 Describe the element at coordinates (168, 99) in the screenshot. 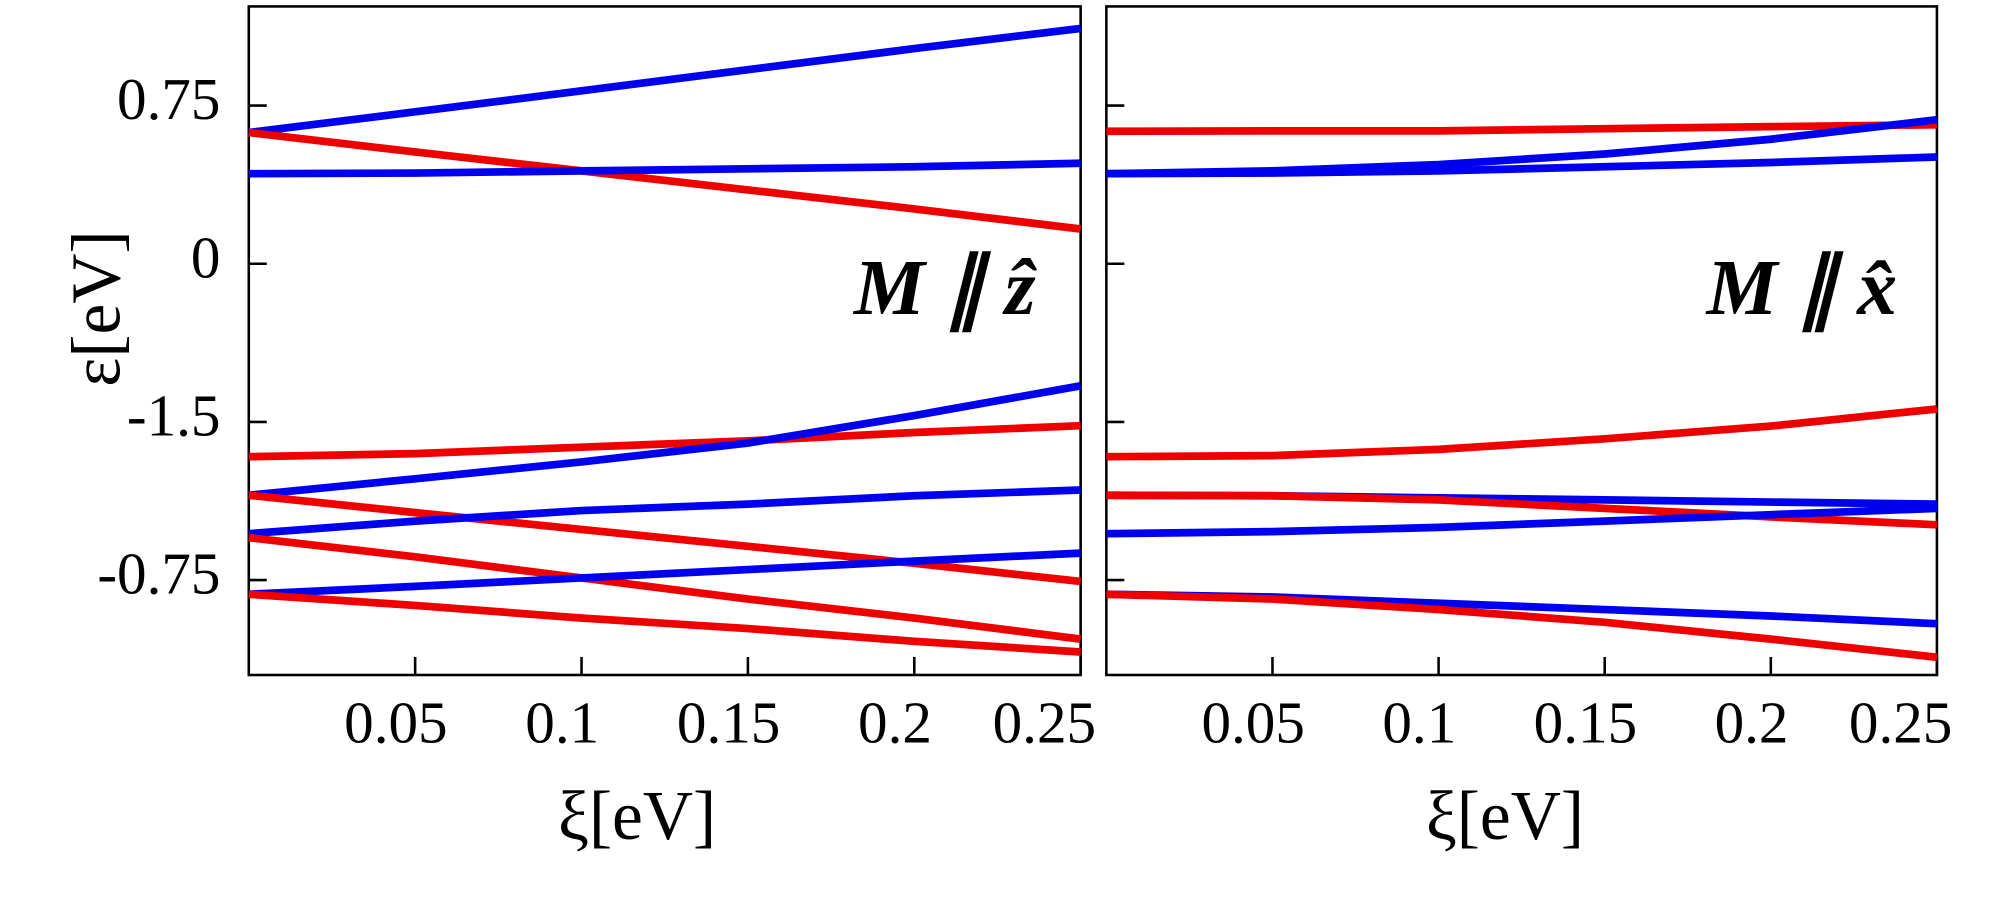

I see `y-tick-label: 0.75` at that location.